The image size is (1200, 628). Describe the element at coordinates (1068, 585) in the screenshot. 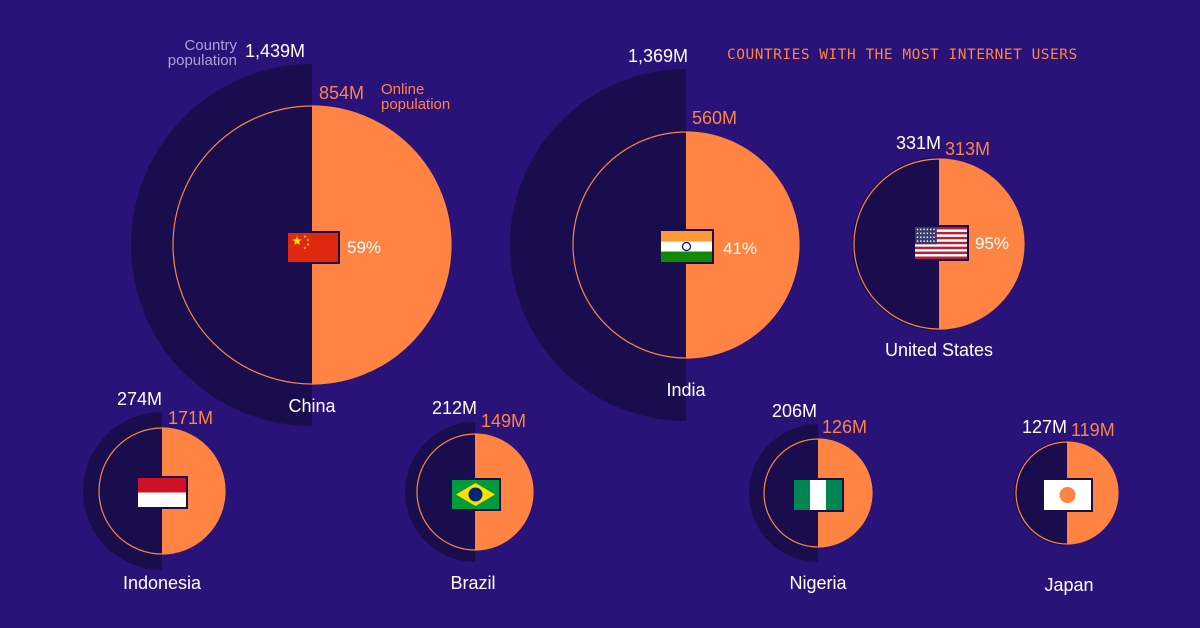

I see `country-name-label: Japan` at that location.